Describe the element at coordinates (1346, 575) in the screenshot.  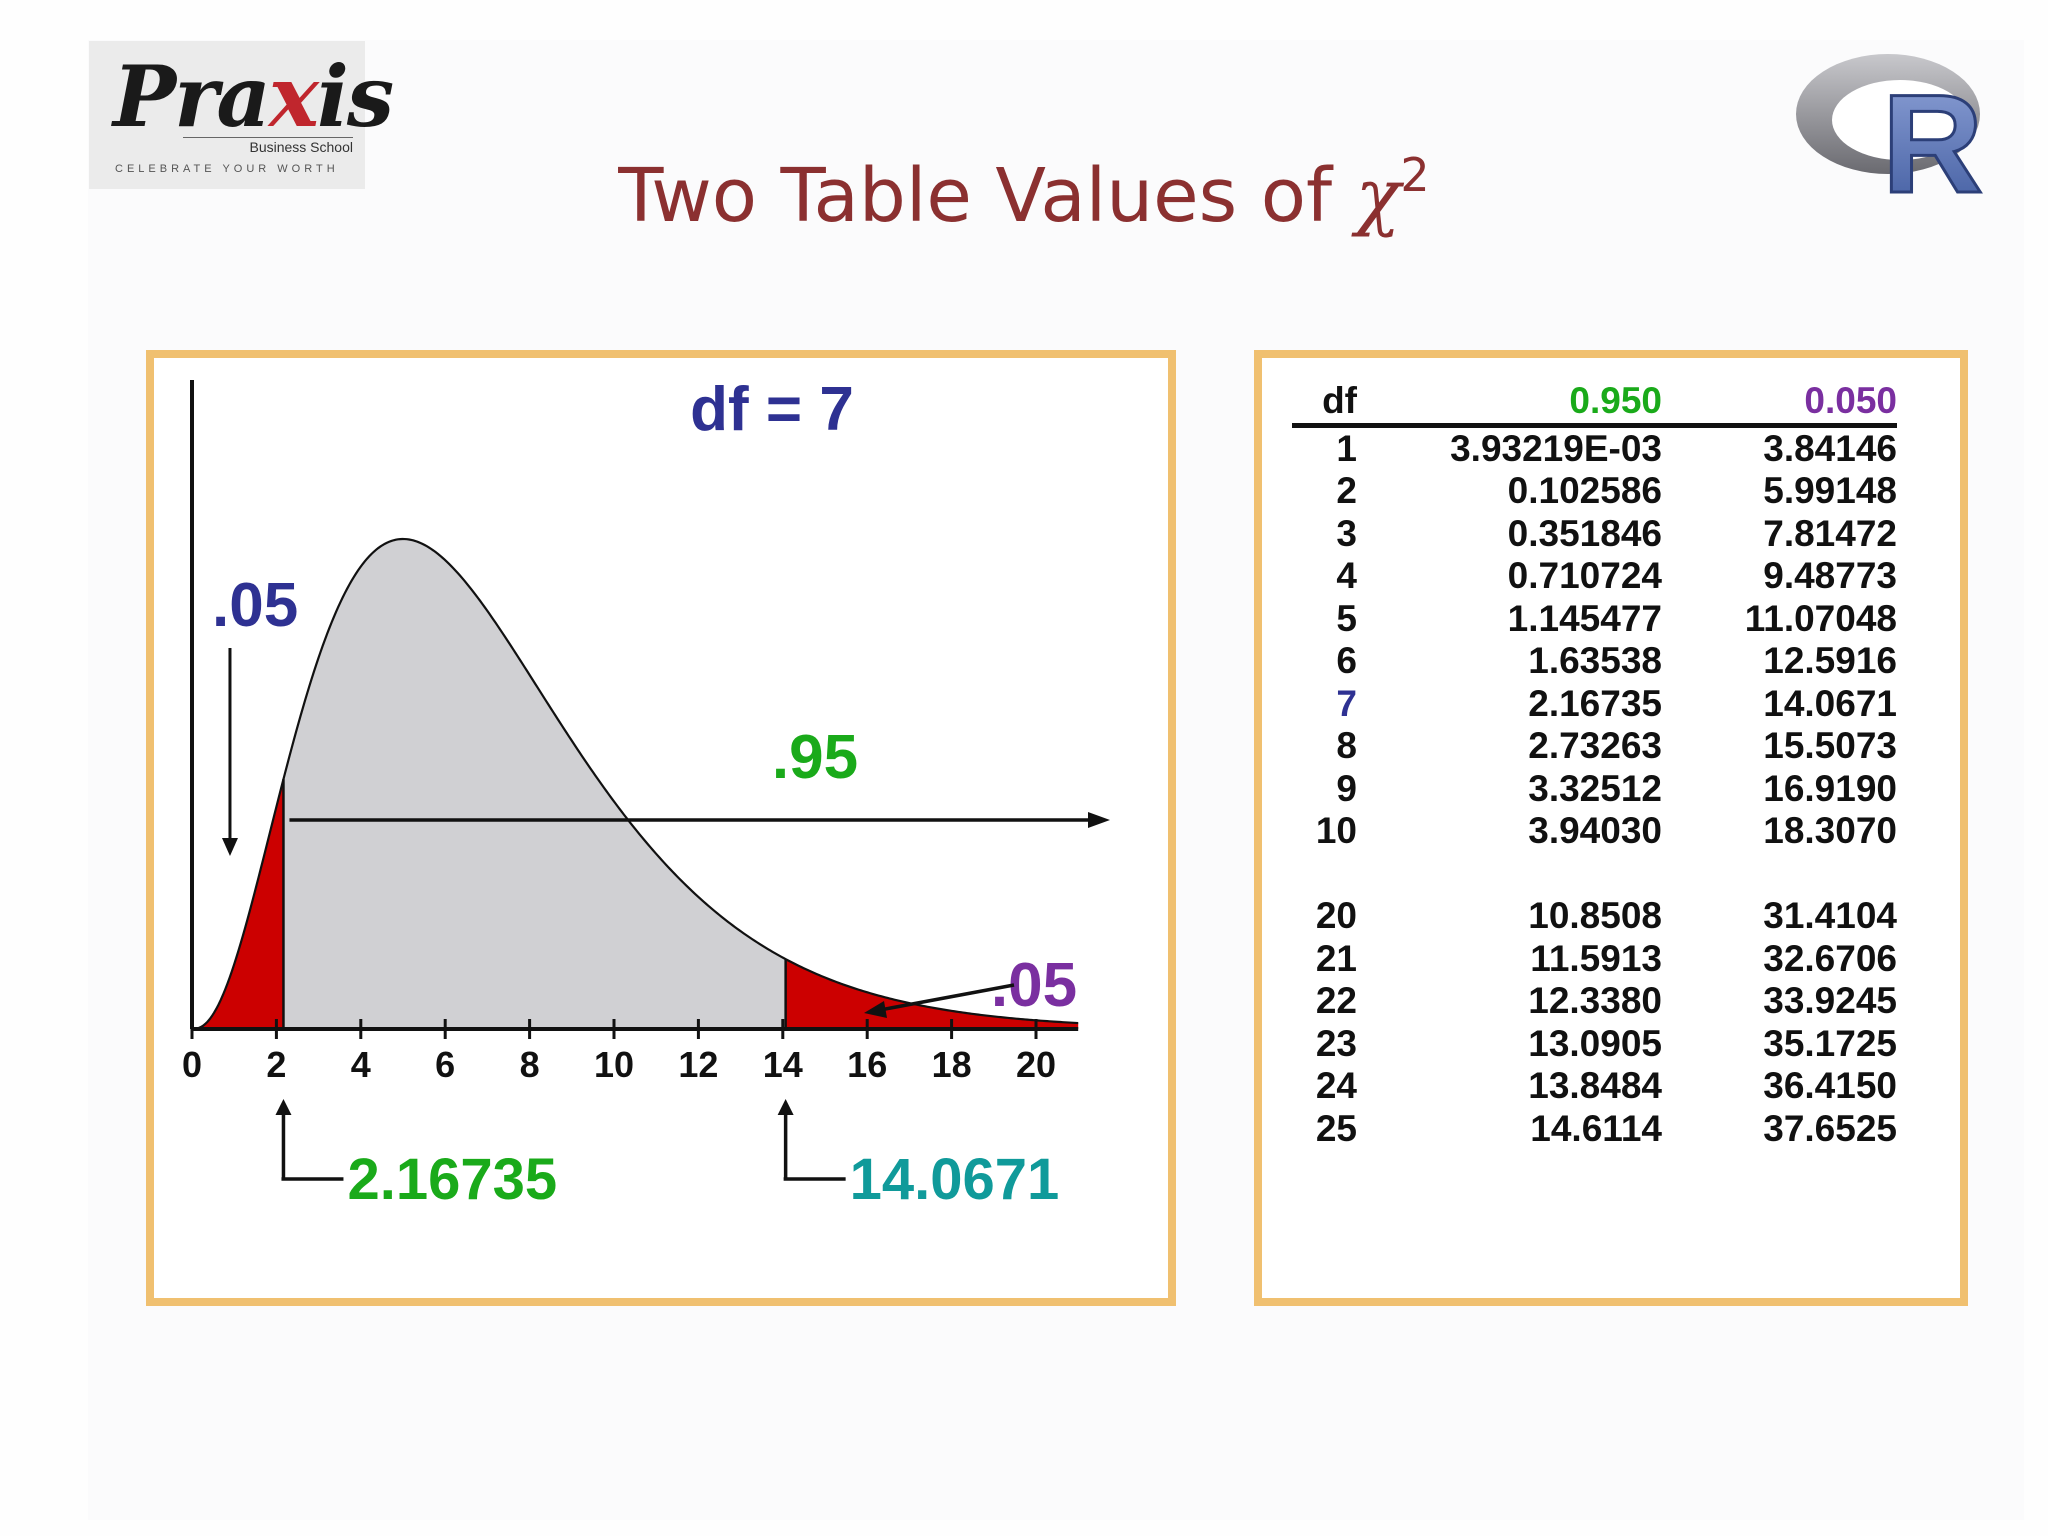
I see `cell-df: 4` at that location.